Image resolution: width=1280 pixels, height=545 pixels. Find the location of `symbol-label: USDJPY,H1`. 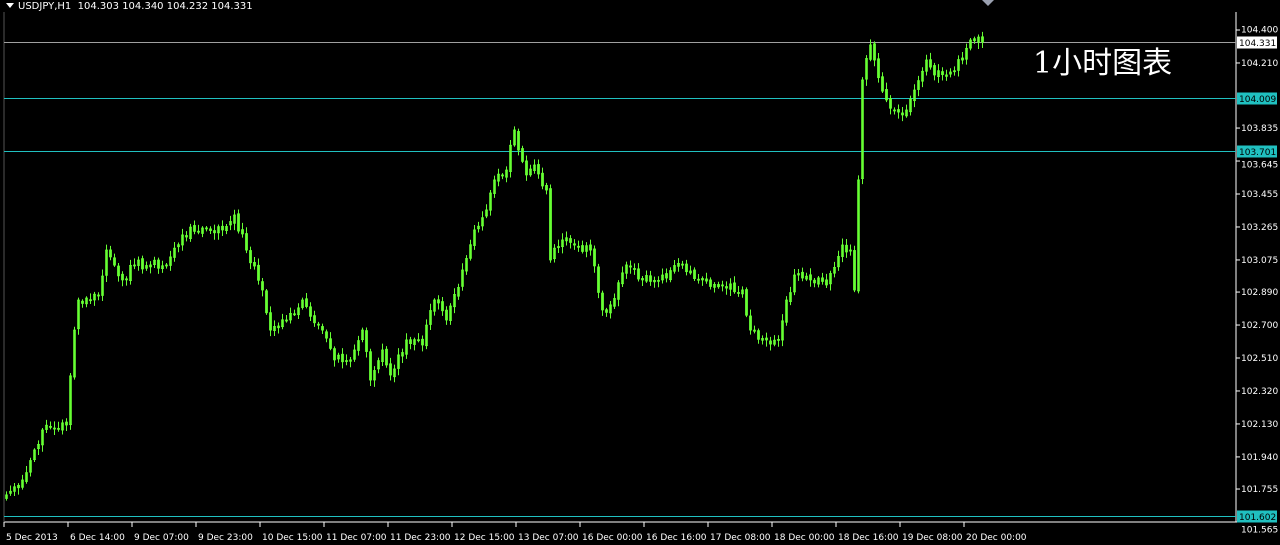

symbol-label: USDJPY,H1 is located at coordinates (45, 6).